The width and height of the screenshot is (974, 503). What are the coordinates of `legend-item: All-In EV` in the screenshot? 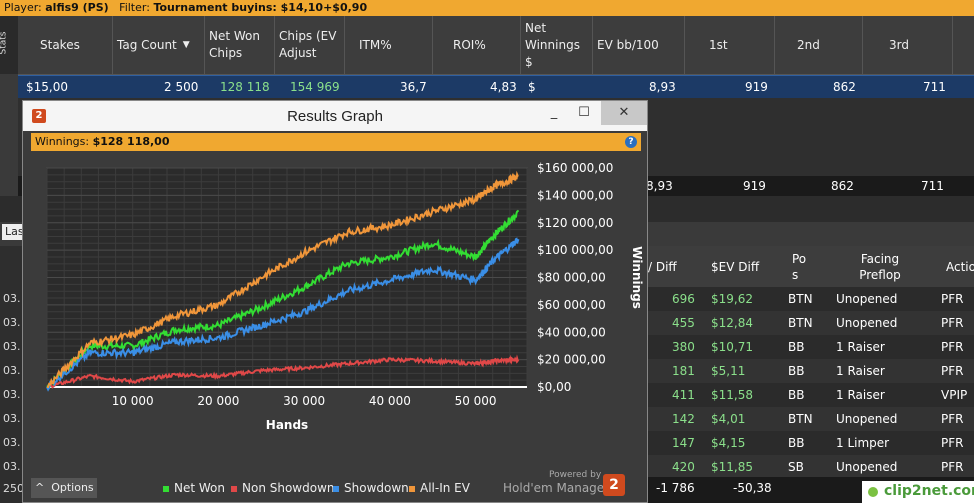 It's located at (439, 488).